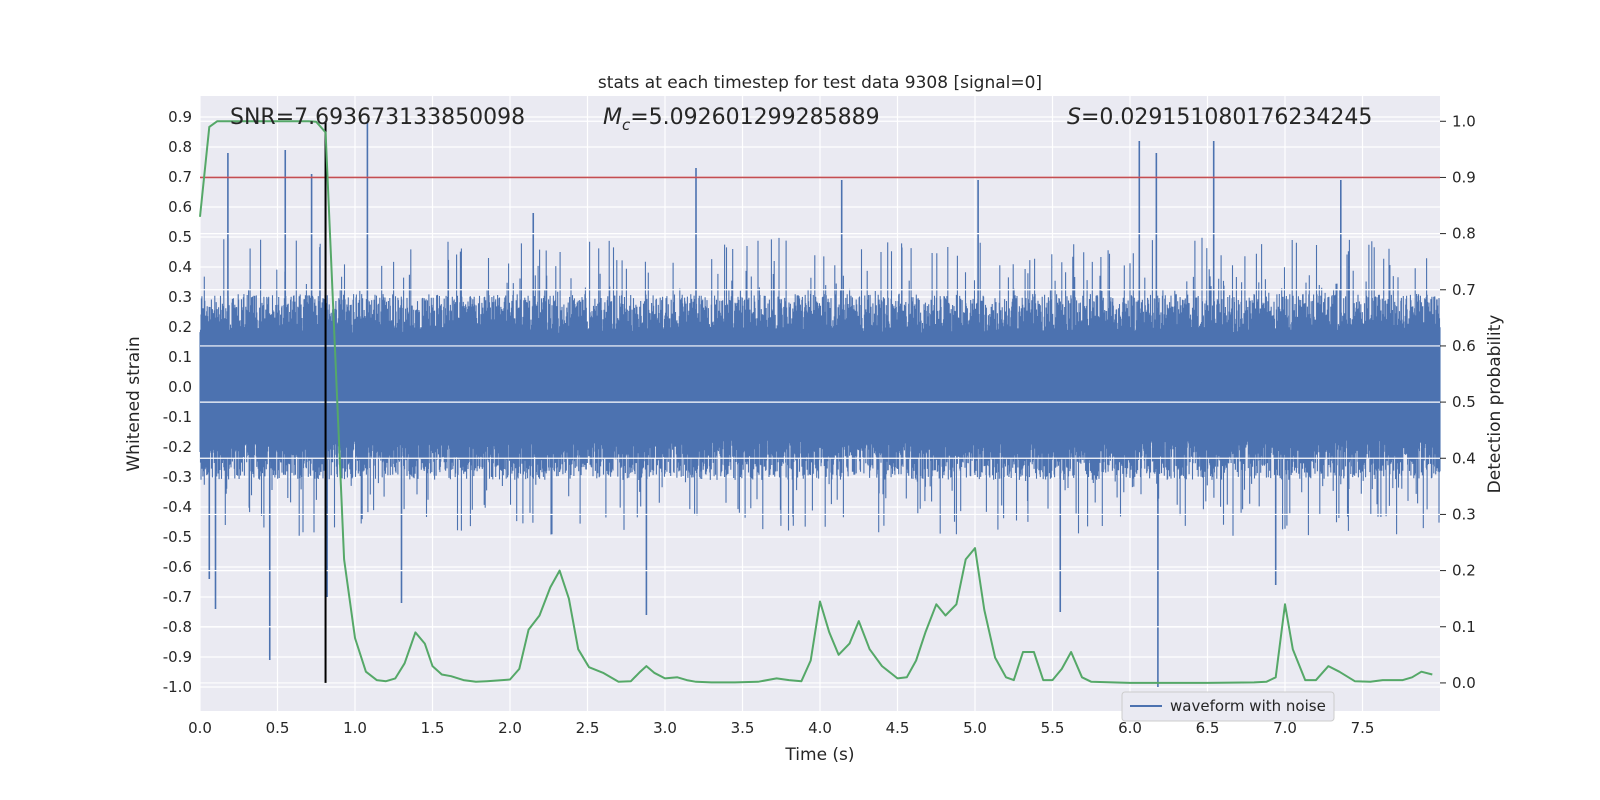  I want to click on y-left-tick-label: -0.6, so click(177, 567).